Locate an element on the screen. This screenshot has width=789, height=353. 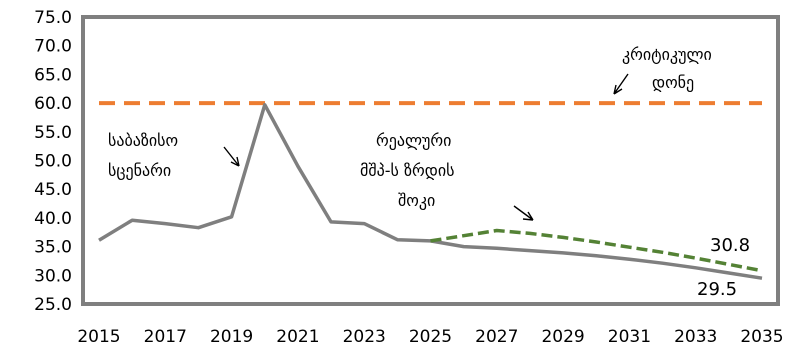
y-tick-label: 25.0 is located at coordinates (53, 305).